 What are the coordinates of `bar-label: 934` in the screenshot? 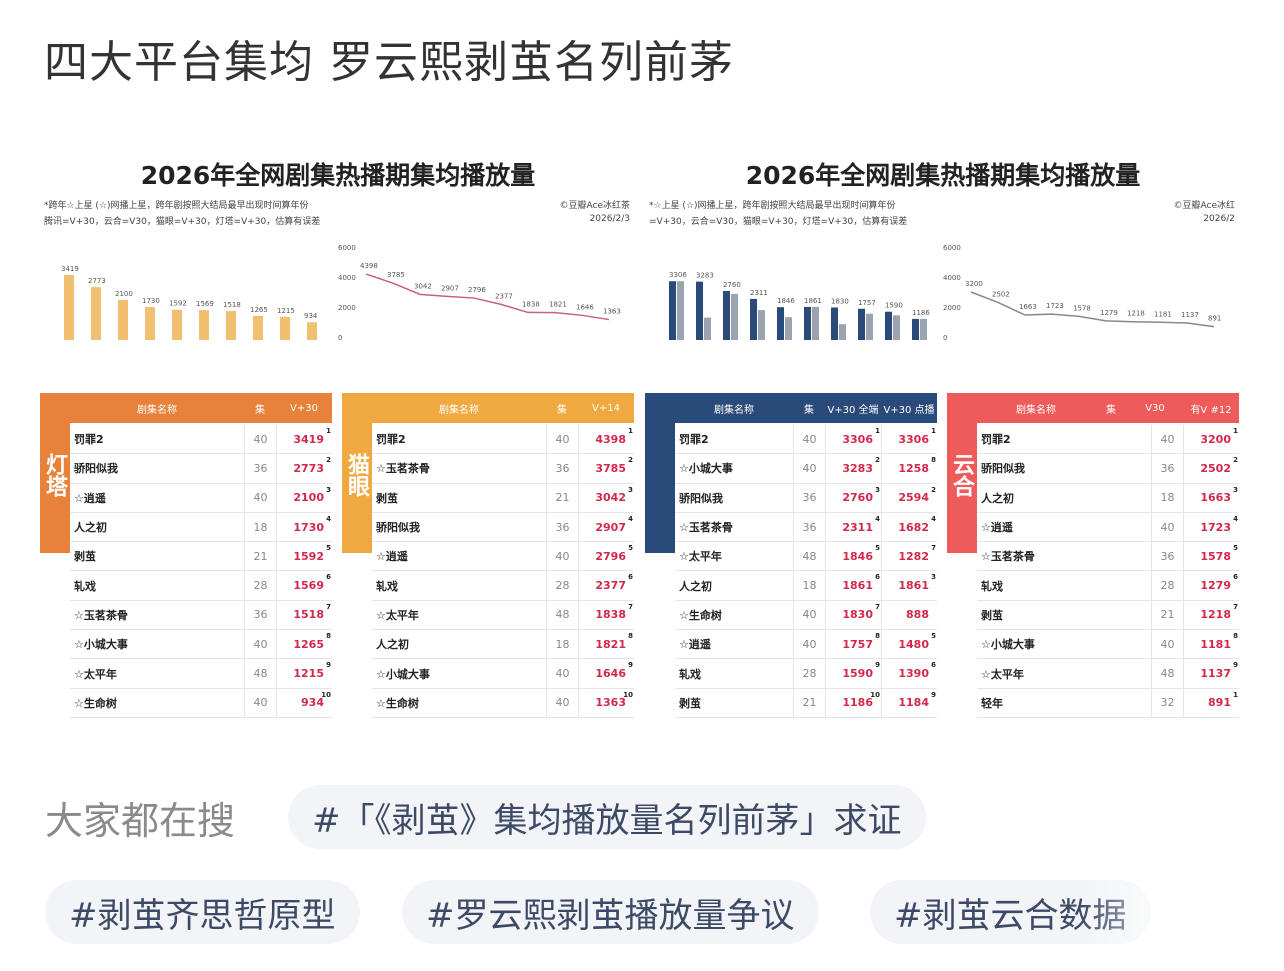 It's located at (311, 316).